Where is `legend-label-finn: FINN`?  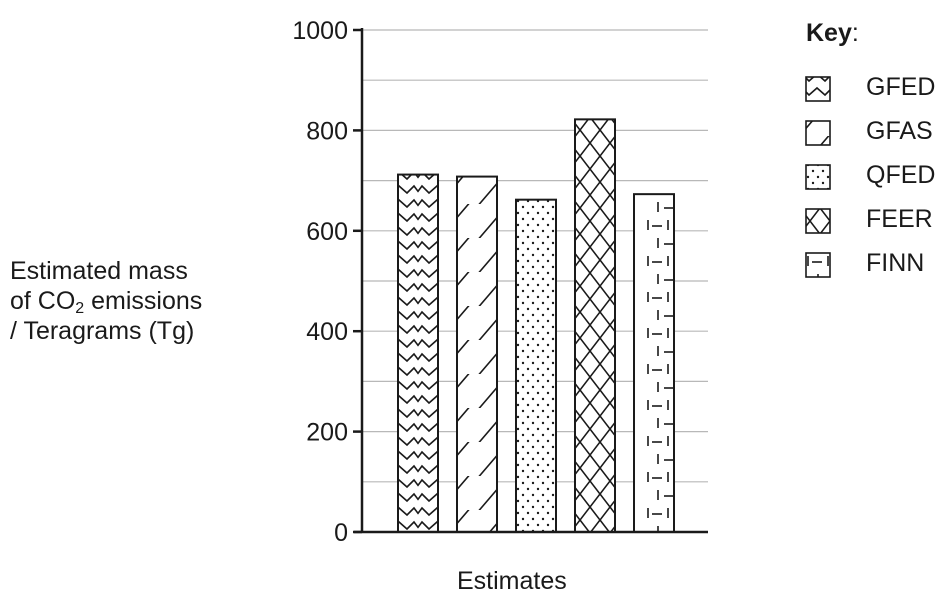
legend-label-finn: FINN is located at coordinates (895, 263).